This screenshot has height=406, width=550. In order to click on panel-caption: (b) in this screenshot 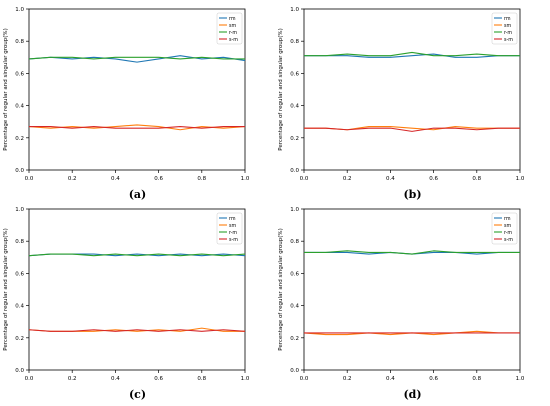, I will do `click(412, 194)`.